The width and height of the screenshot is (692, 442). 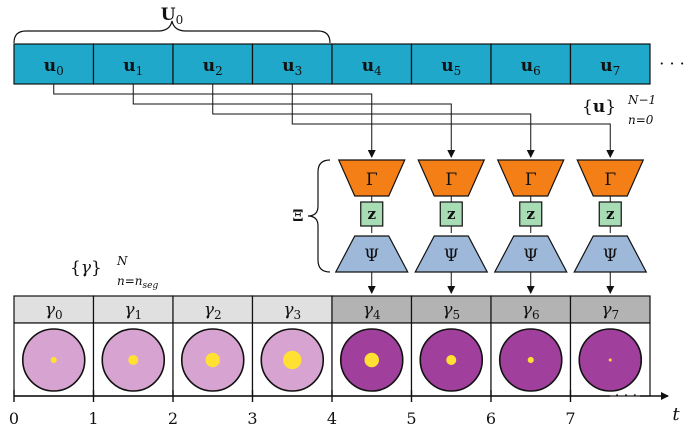 I want to click on u-cell-label-5: u5, so click(x=451, y=67).